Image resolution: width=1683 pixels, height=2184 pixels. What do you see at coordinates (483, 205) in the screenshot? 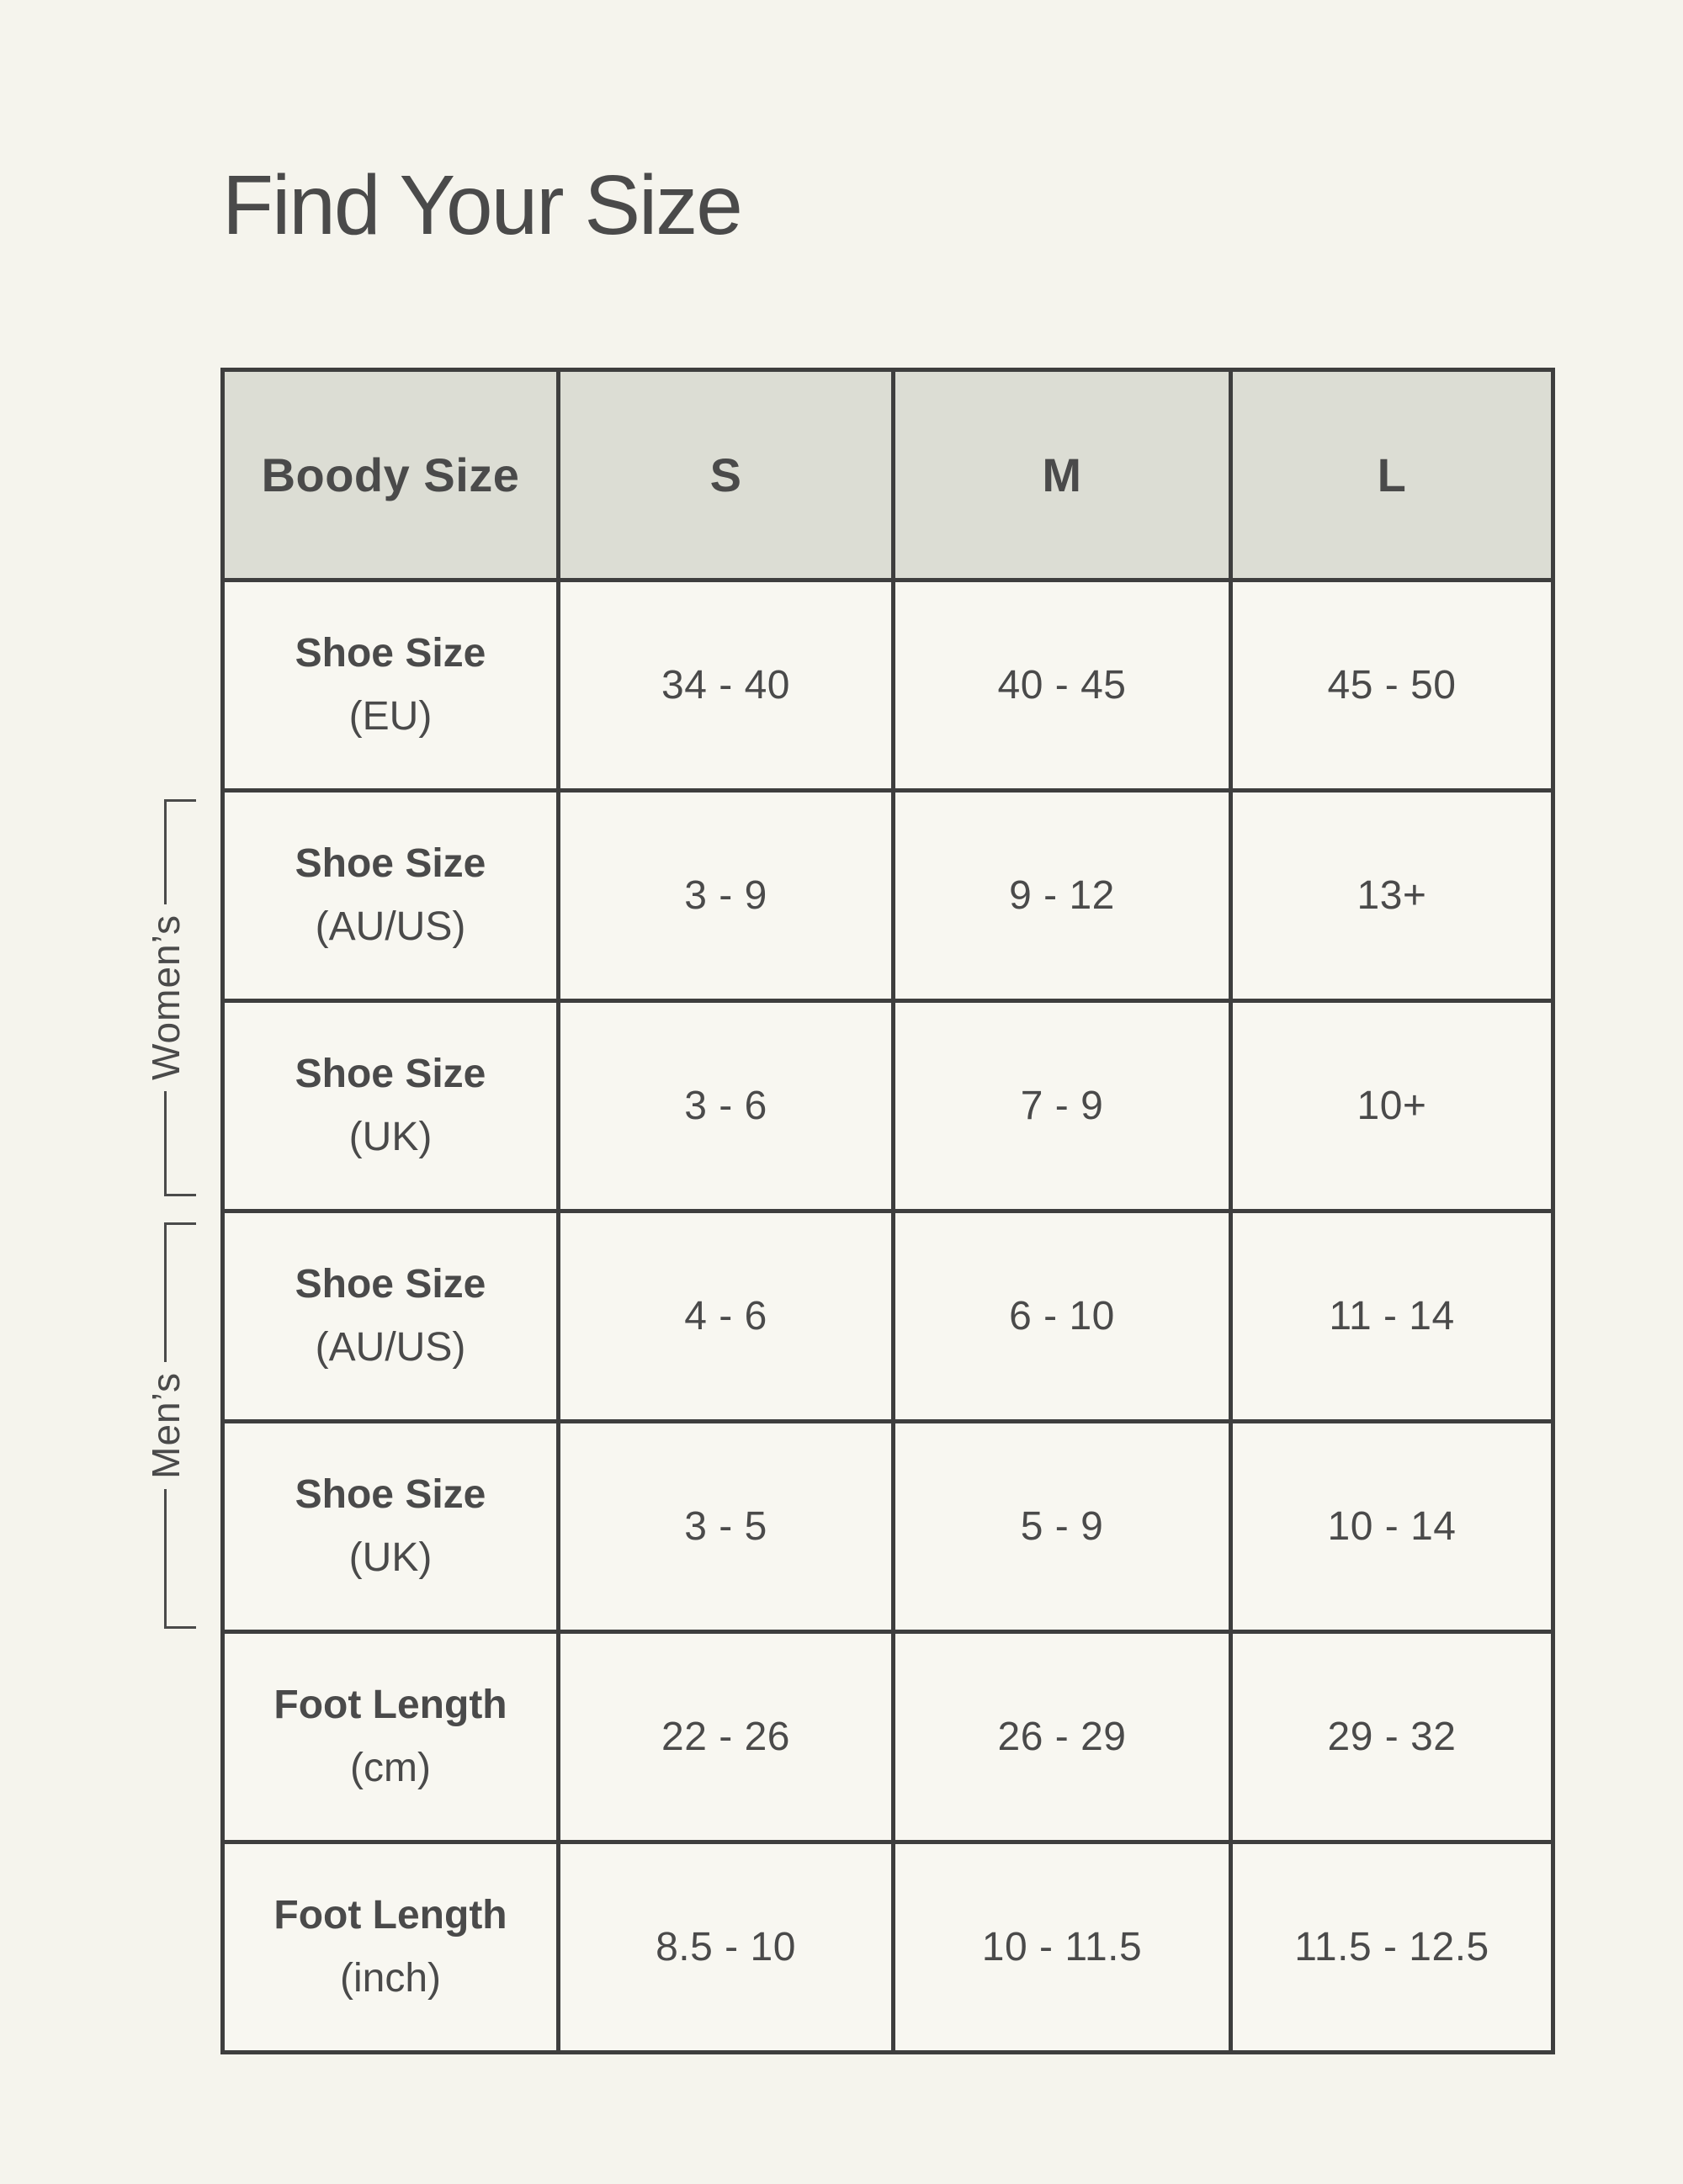
I see `page-title: Find Your Size` at bounding box center [483, 205].